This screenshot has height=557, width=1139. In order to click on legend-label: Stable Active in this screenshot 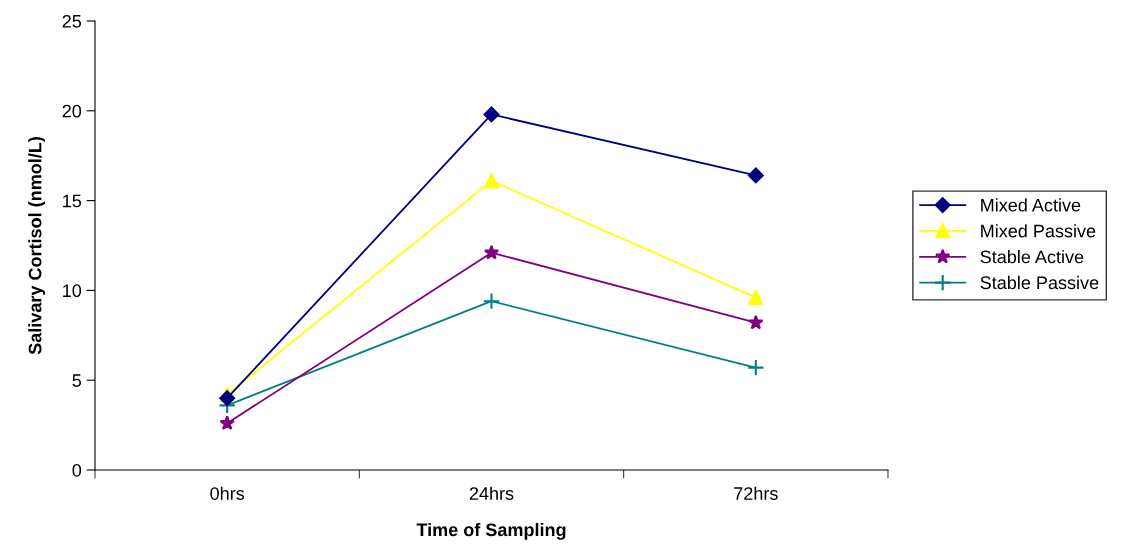, I will do `click(1032, 257)`.